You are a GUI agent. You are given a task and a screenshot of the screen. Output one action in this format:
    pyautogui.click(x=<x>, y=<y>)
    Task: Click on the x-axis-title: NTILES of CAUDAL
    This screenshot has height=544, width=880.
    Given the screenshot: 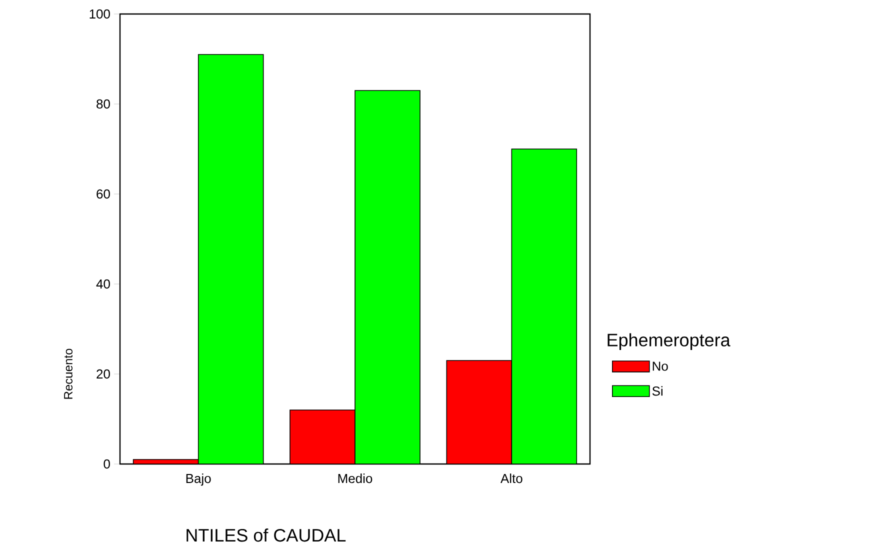 What is the action you would take?
    pyautogui.click(x=266, y=535)
    